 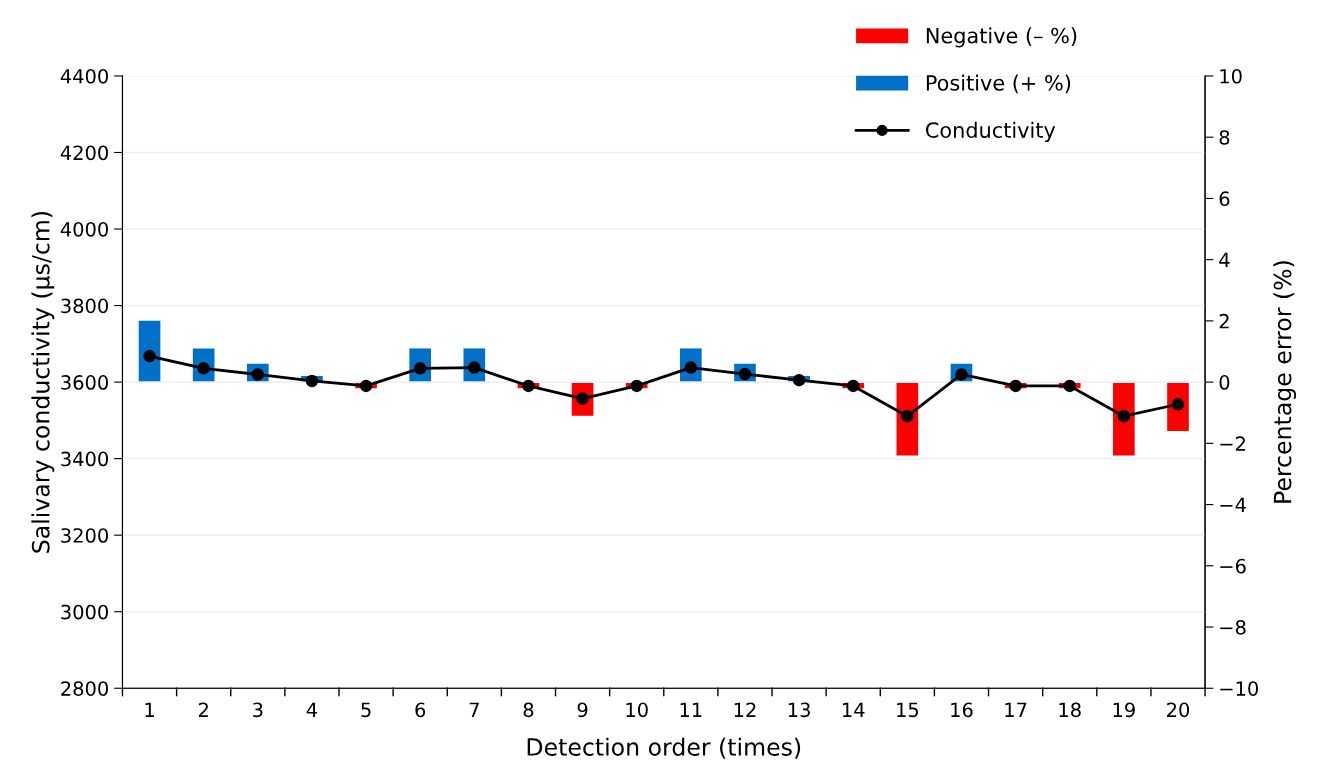 What do you see at coordinates (998, 84) in the screenshot?
I see `legend-label: Positive (+ %)` at bounding box center [998, 84].